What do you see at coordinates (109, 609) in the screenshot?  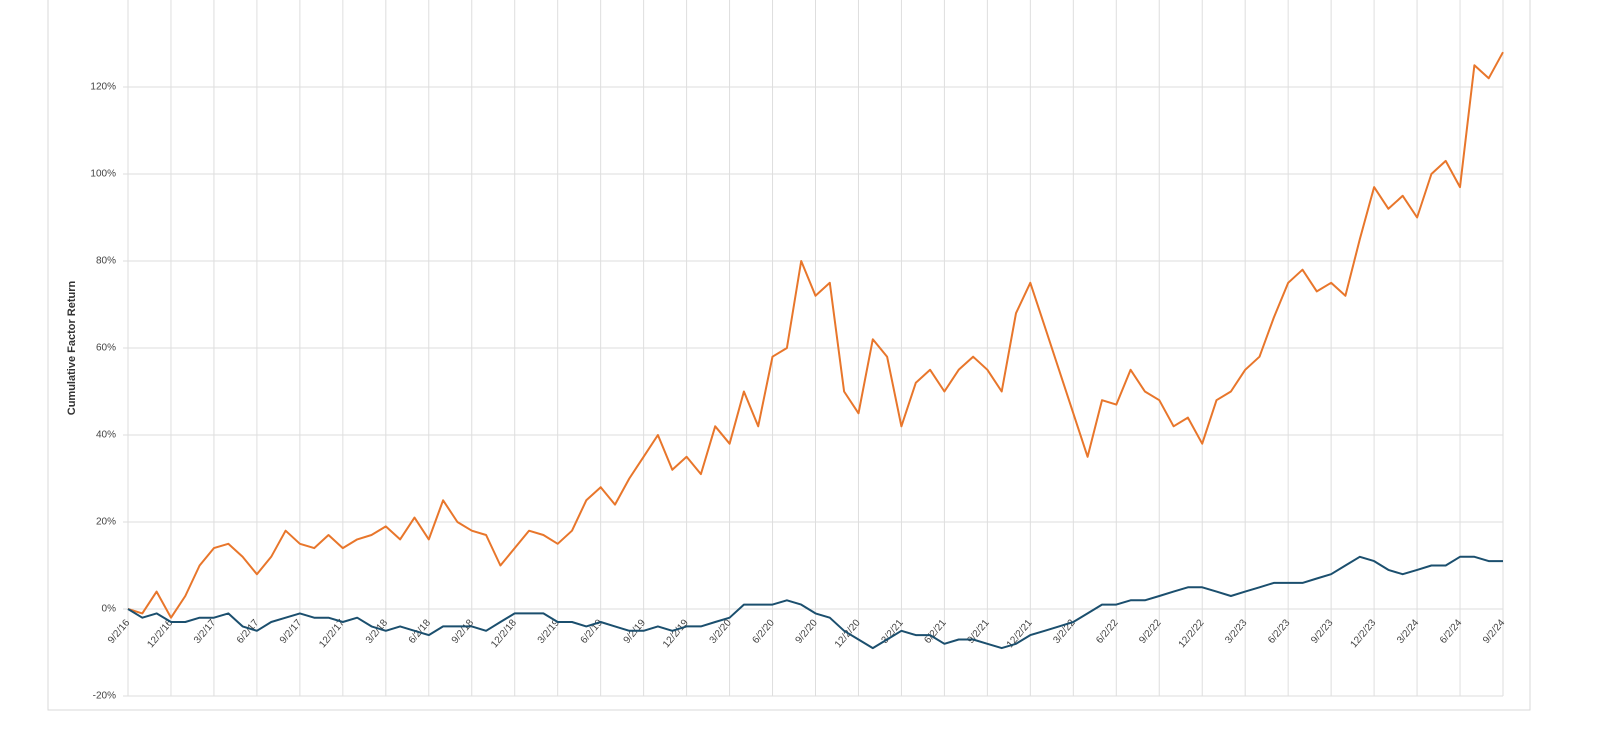 I see `y-tick-label: 0%` at bounding box center [109, 609].